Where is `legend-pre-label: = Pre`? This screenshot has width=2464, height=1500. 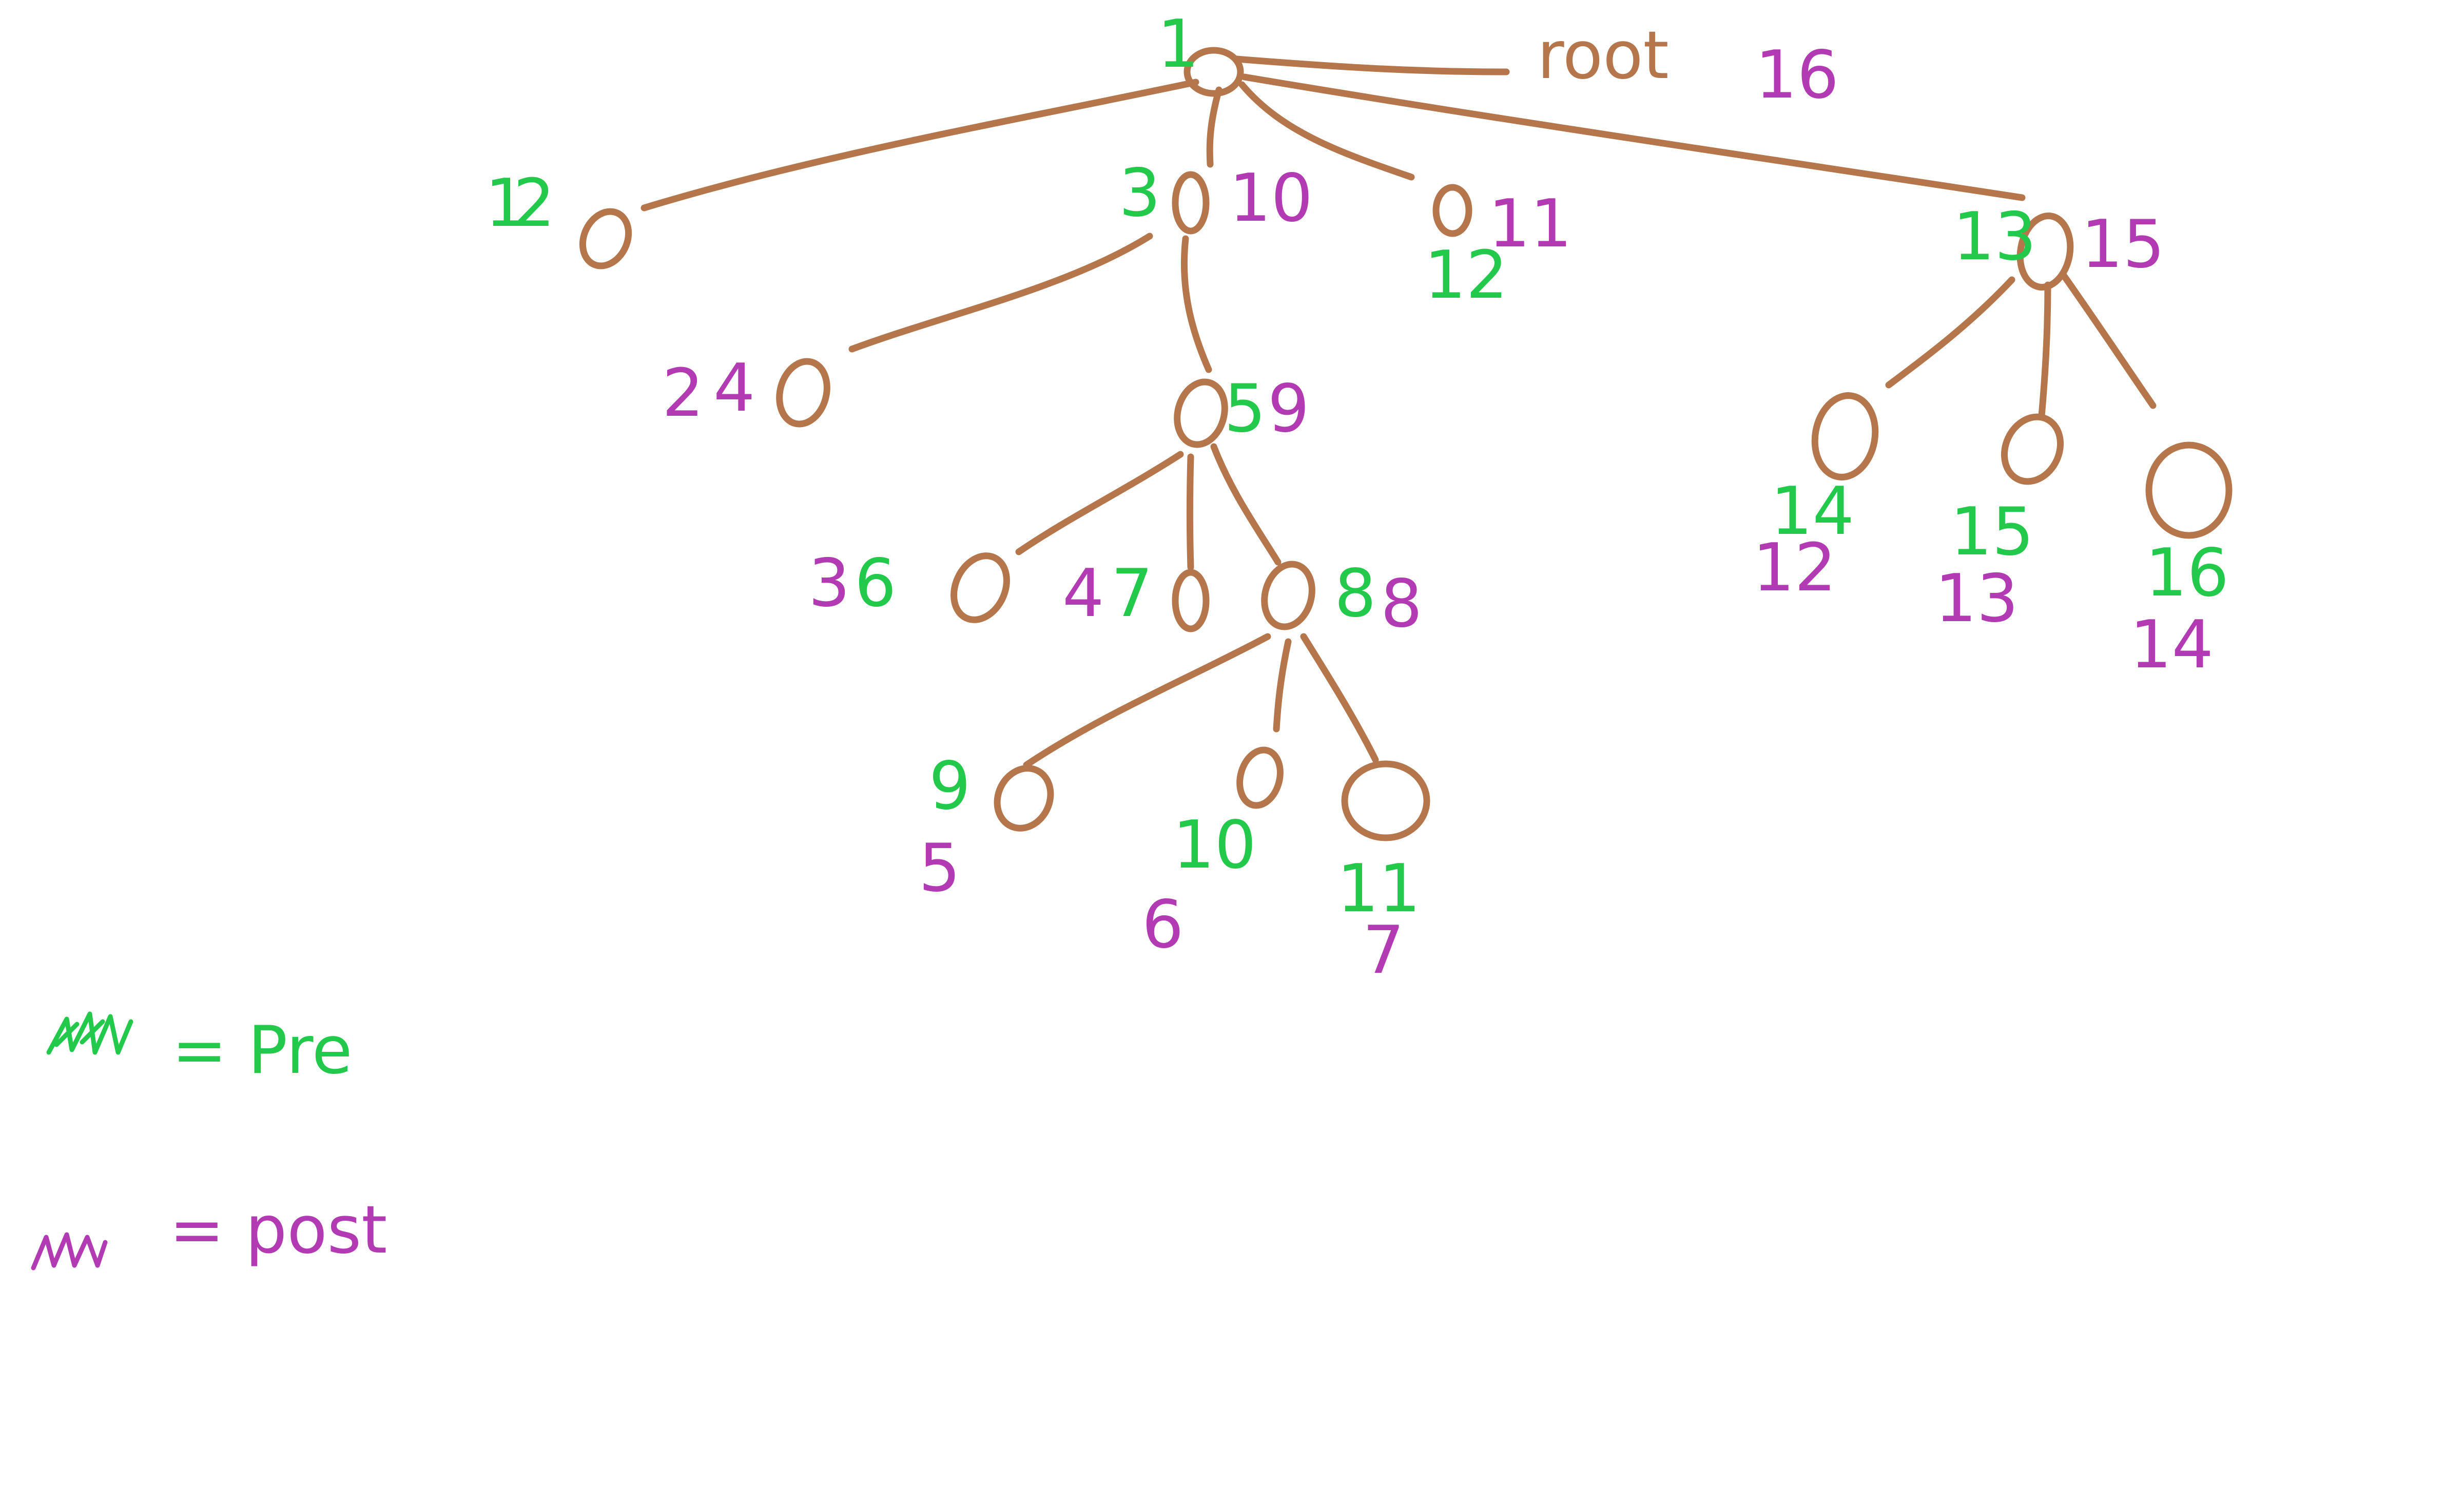
legend-pre-label: = Pre is located at coordinates (262, 1050).